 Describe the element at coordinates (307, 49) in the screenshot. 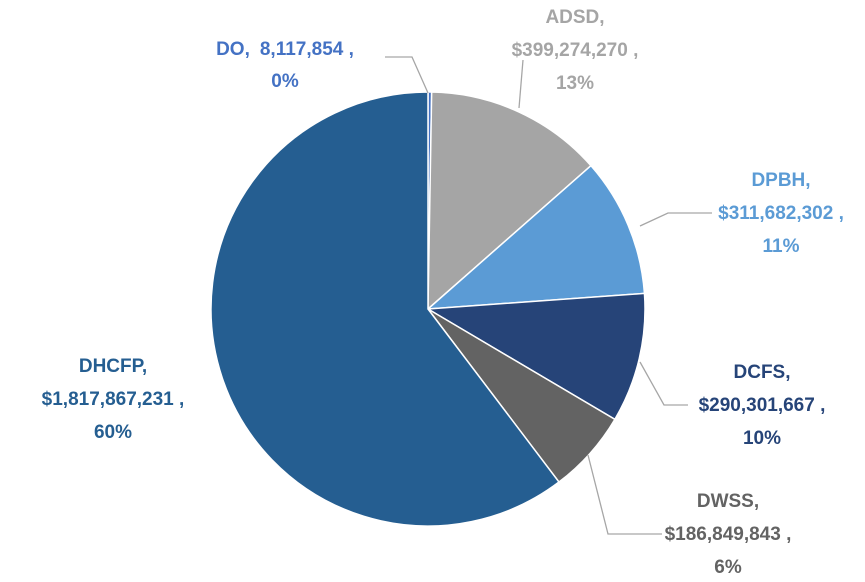

I see `value-label: 8,117,854 ,` at that location.